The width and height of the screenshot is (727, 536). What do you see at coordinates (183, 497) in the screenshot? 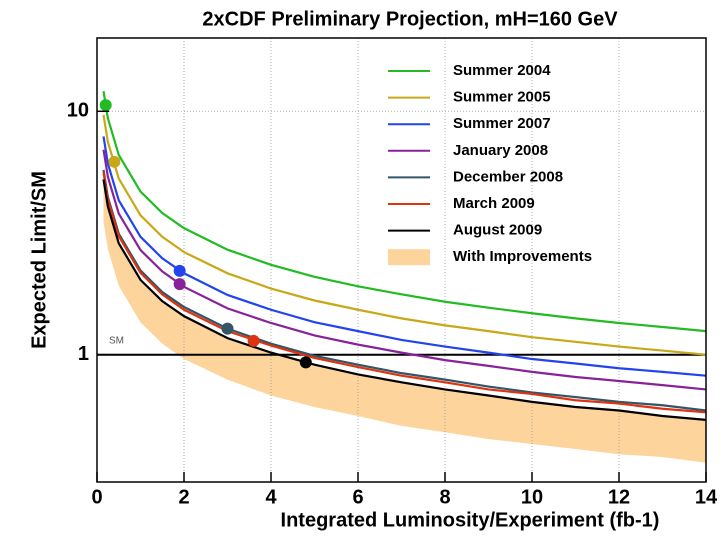
I see `x-tick-label: 2` at bounding box center [183, 497].